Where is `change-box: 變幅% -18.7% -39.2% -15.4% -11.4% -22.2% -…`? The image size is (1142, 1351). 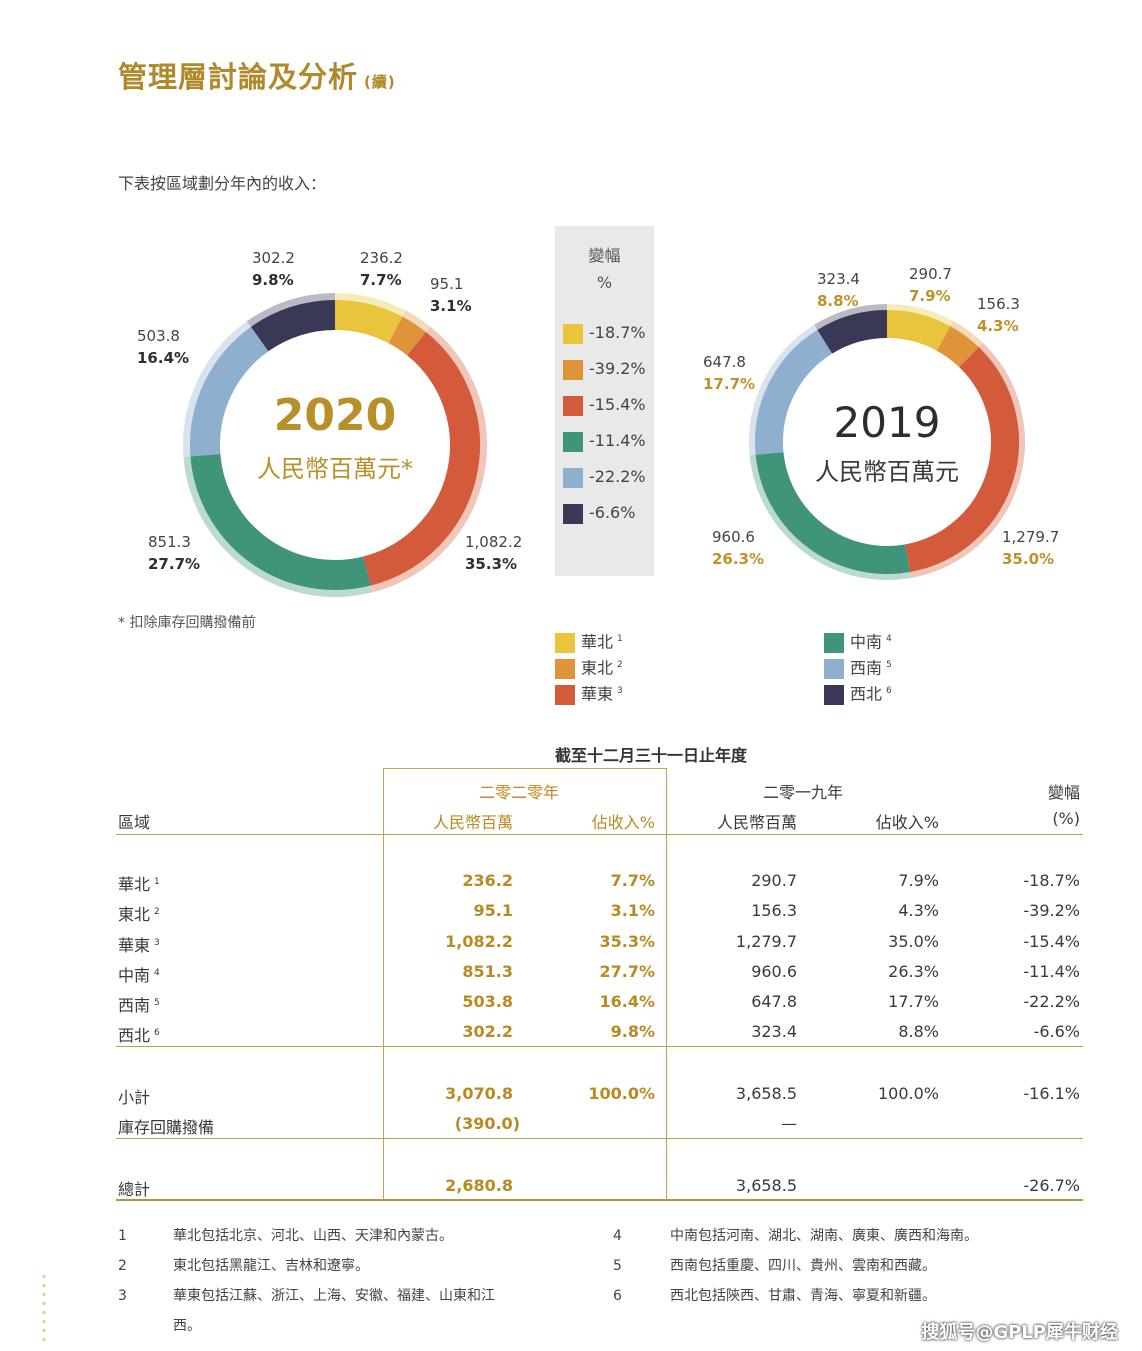 change-box: 變幅% -18.7% -39.2% -15.4% -11.4% -22.2% -… is located at coordinates (604, 401).